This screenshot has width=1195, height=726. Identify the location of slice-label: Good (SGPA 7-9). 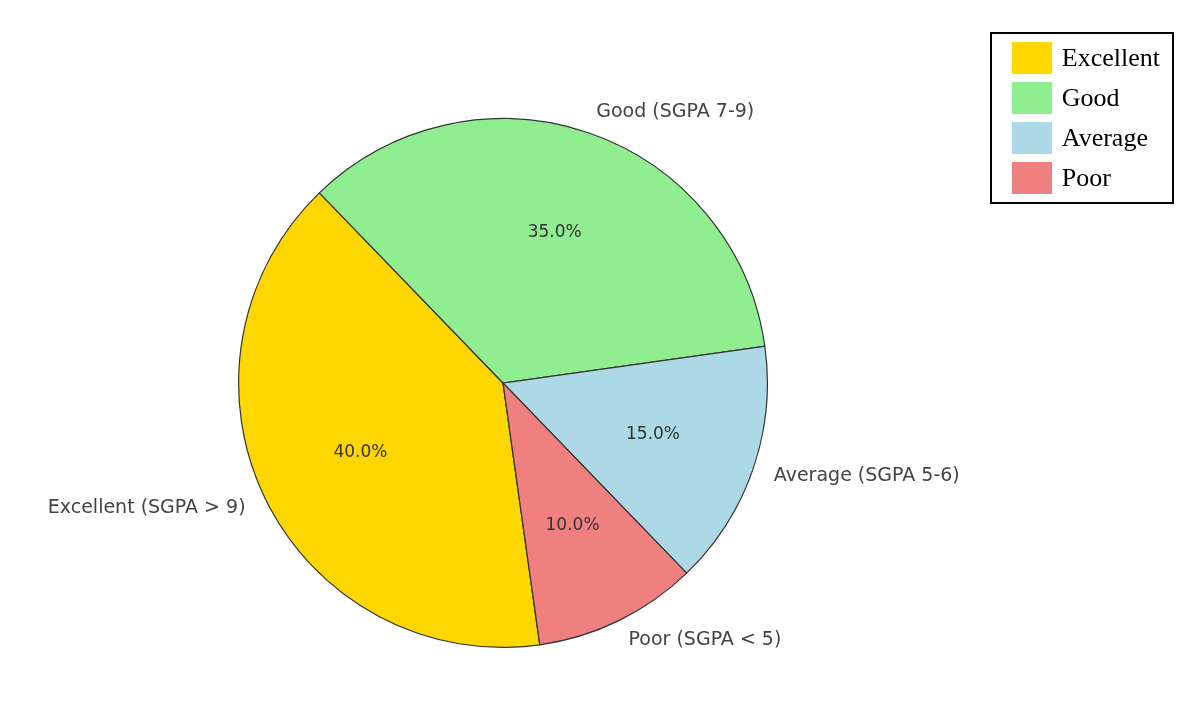
(675, 110).